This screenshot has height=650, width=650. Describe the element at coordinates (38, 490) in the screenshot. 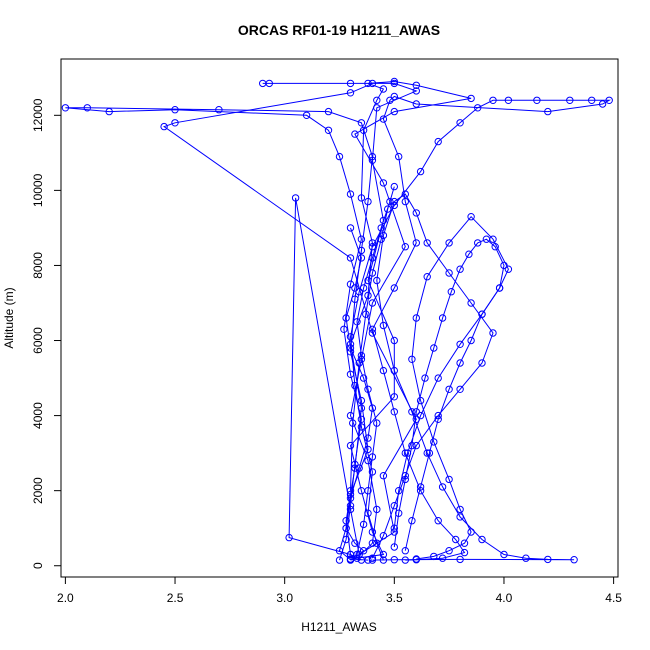

I see `y-tick-label: 2000` at that location.